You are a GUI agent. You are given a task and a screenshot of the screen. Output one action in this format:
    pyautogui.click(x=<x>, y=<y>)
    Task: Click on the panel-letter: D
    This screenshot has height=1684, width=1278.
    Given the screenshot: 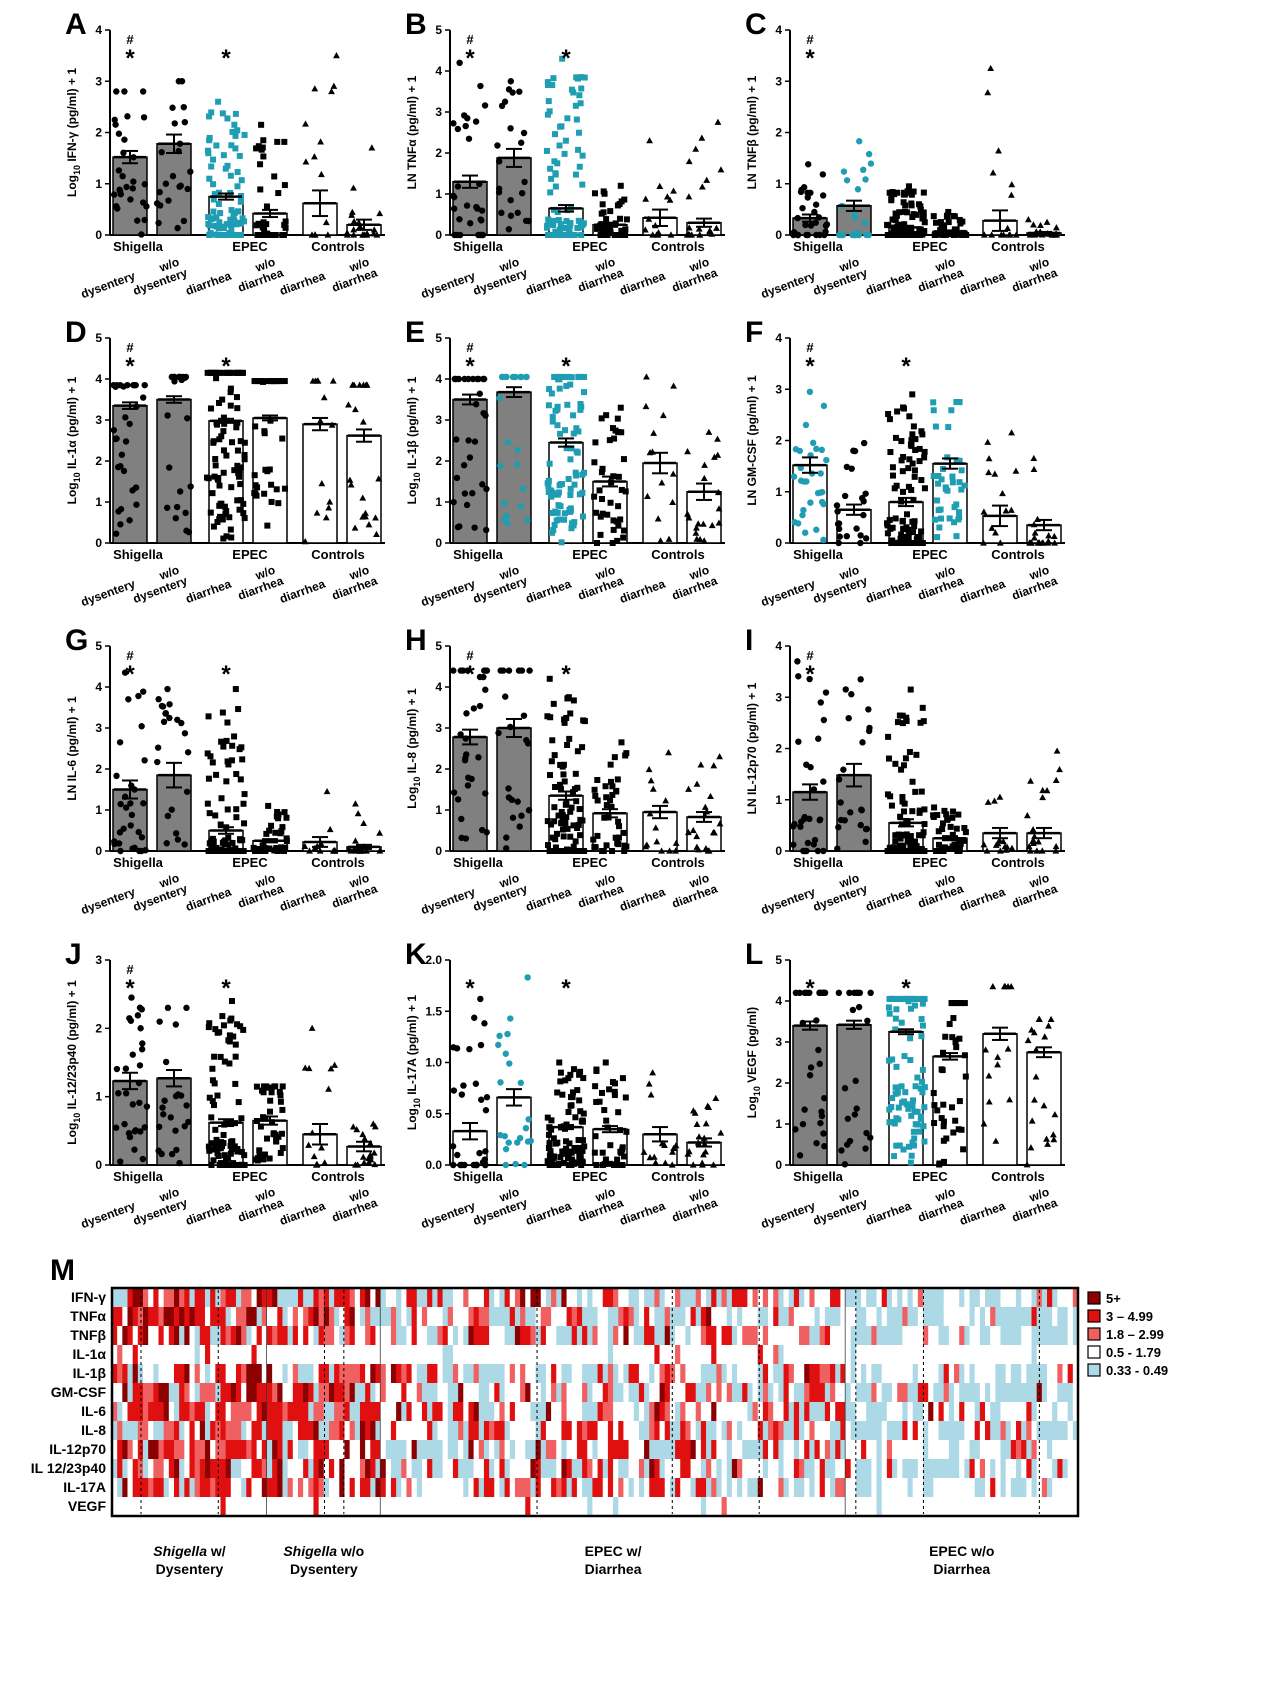 What is the action you would take?
    pyautogui.click(x=76, y=332)
    